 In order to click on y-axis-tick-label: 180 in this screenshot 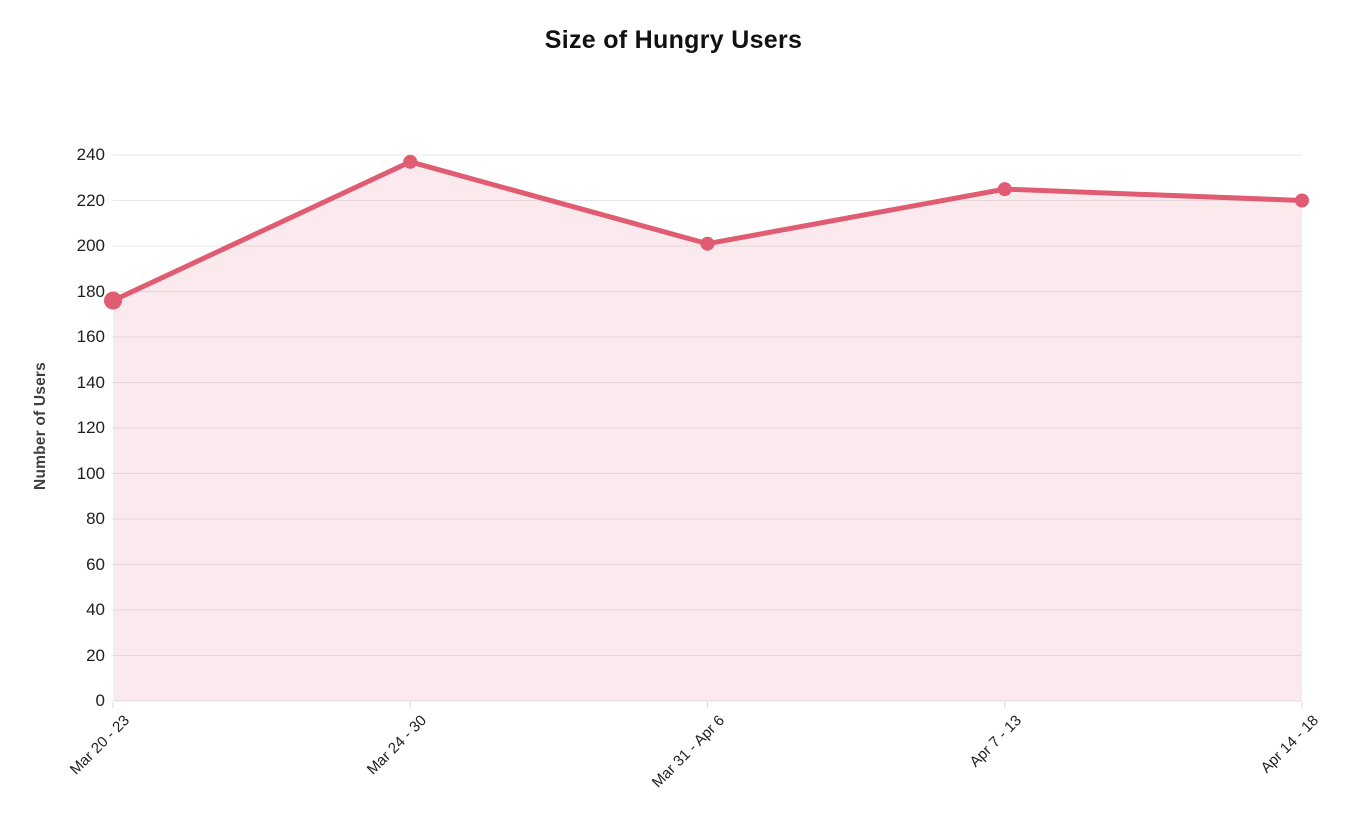, I will do `click(90, 291)`.